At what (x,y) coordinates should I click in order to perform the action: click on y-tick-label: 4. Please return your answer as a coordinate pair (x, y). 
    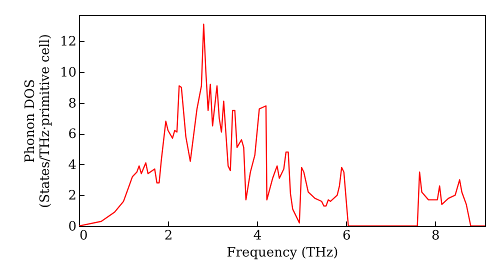
    Looking at the image, I should click on (72, 165).